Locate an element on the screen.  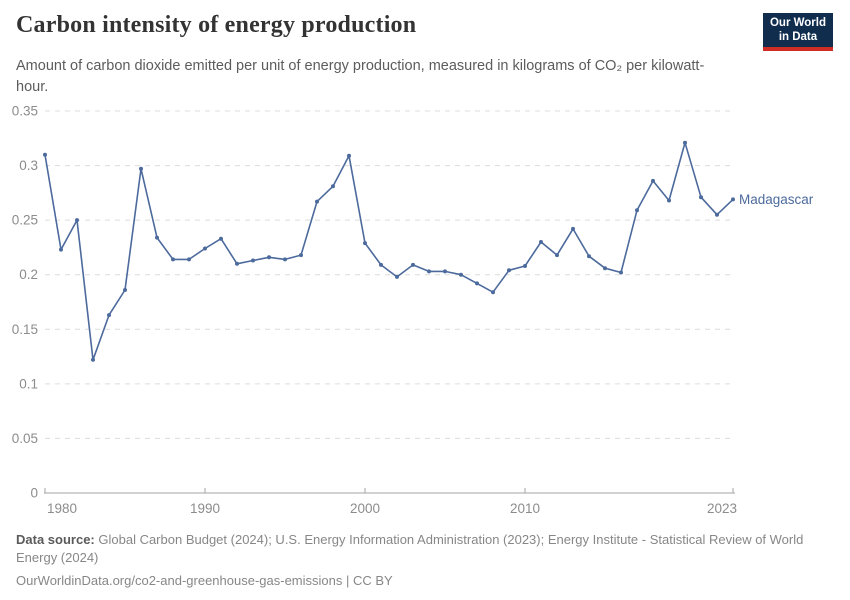
owid-logo: Our World in Data is located at coordinates (797, 32).